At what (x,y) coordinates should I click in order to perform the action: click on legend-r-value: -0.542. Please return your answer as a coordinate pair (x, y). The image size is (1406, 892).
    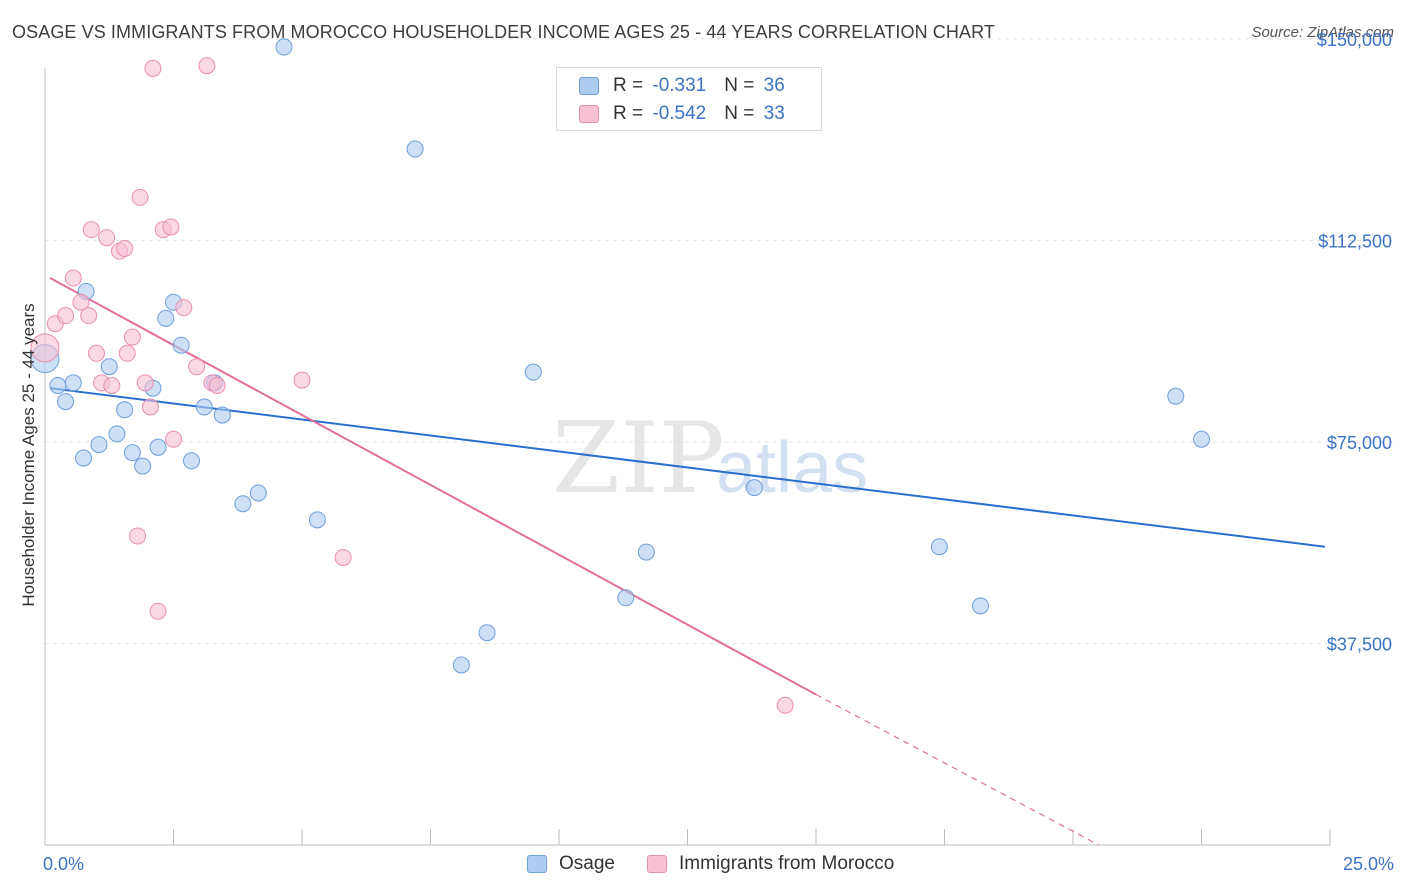
    Looking at the image, I should click on (679, 113).